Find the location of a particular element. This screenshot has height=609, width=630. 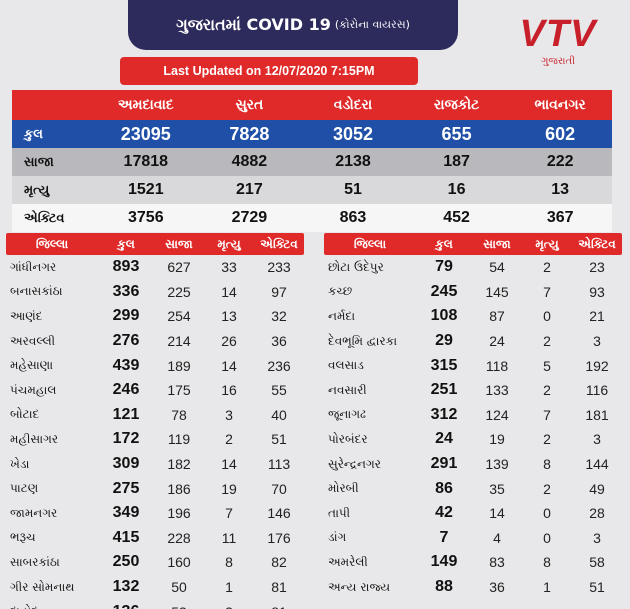

district-active: 23 is located at coordinates (597, 267).